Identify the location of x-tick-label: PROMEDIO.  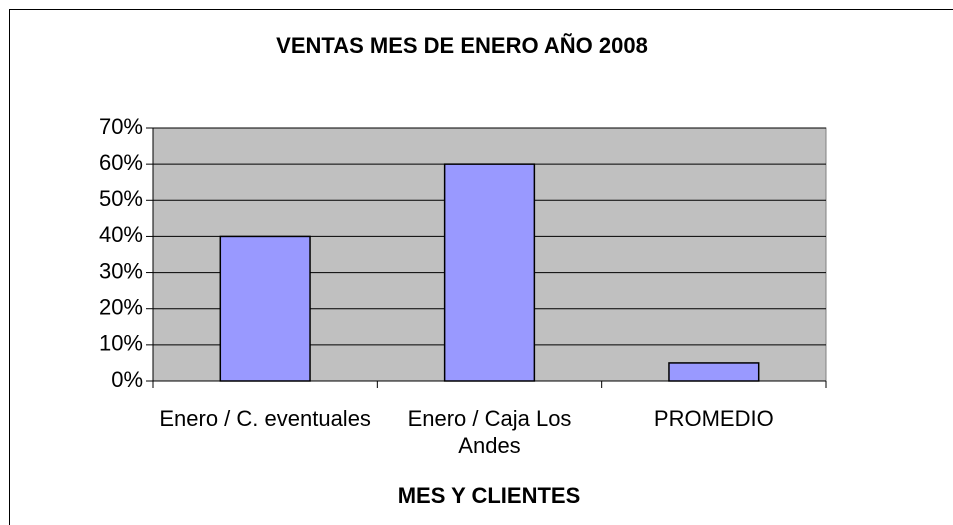
(713, 418).